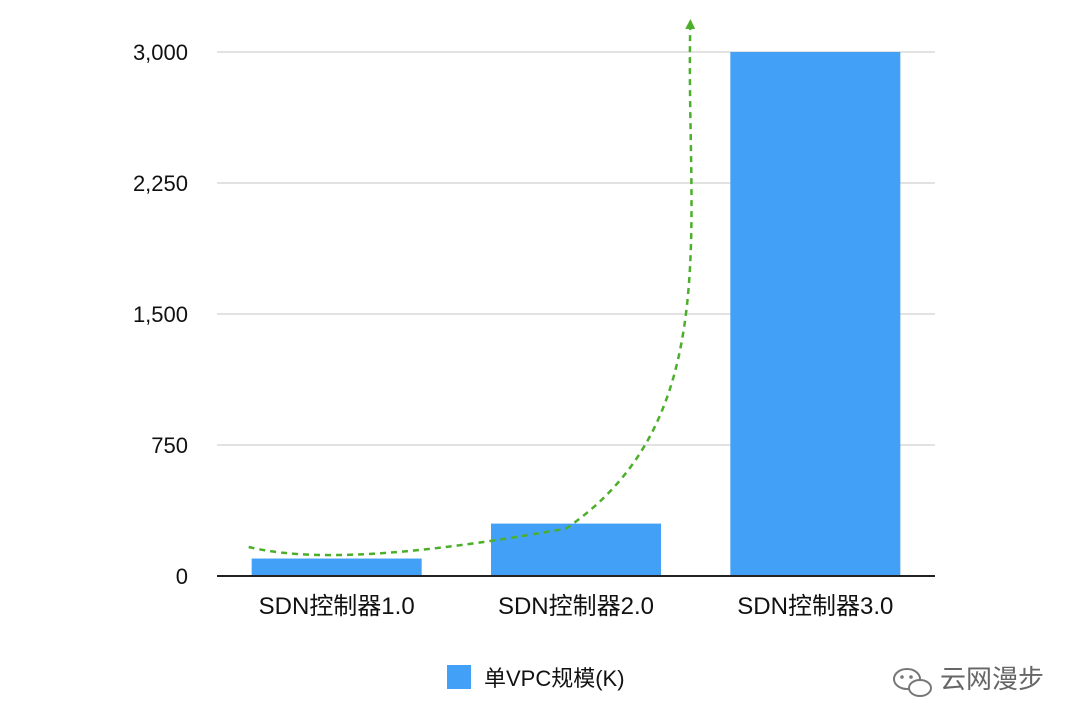 This screenshot has height=725, width=1080. What do you see at coordinates (815, 606) in the screenshot?
I see `x-tick-label: SDN控制器3.0` at bounding box center [815, 606].